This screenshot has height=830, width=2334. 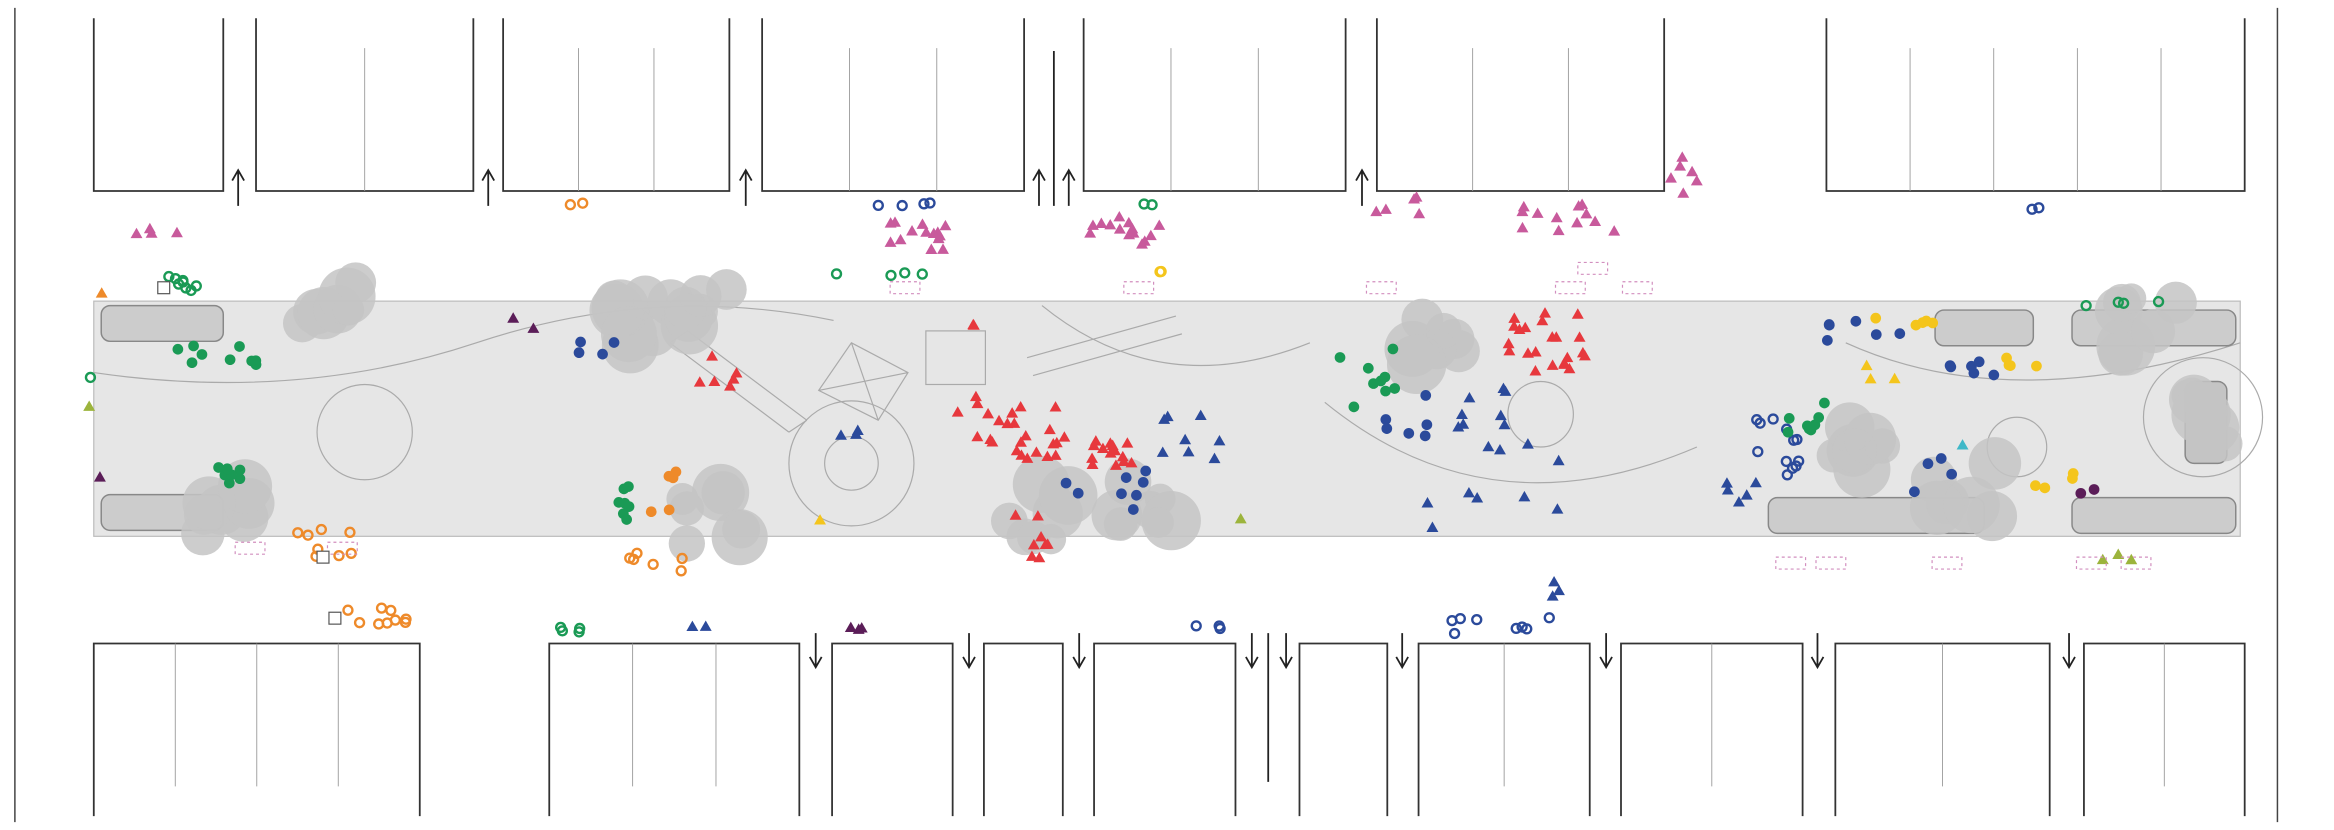 I want to click on plan-shape, so click(x=955, y=358).